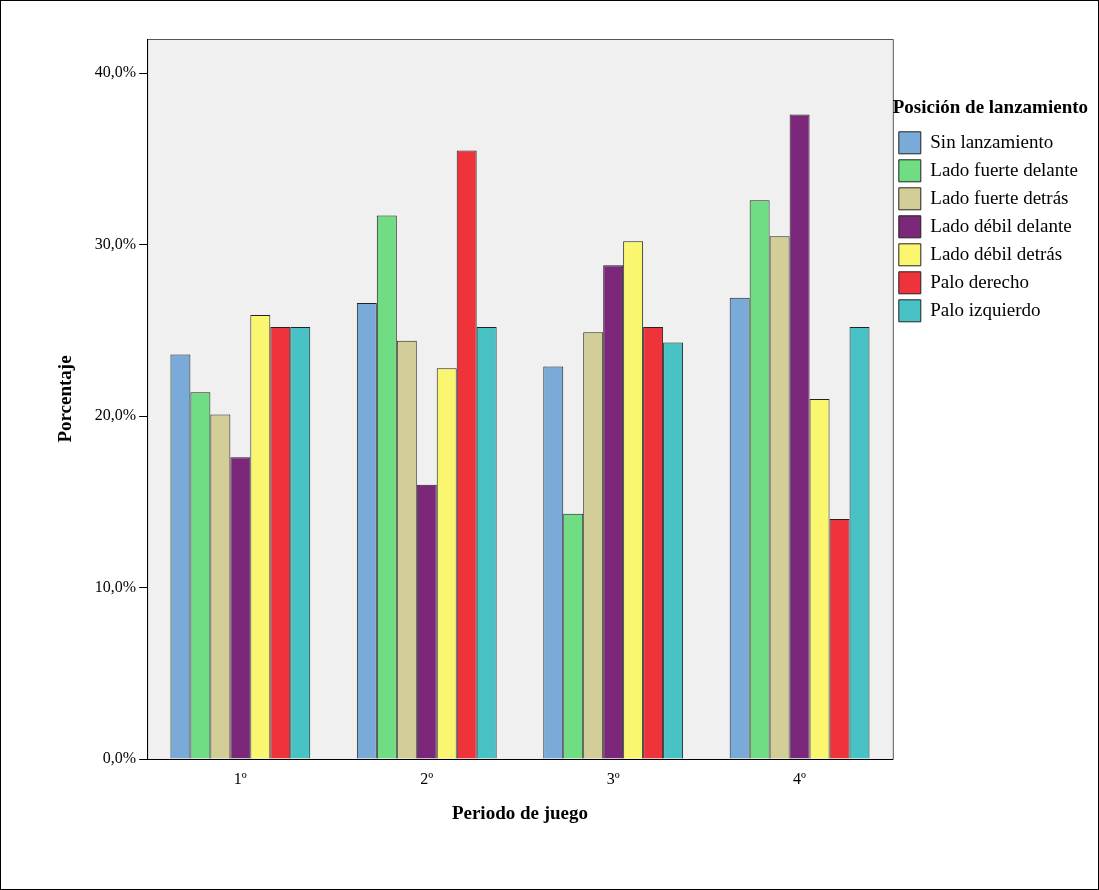  What do you see at coordinates (985, 309) in the screenshot?
I see `legend-label: Palo izquierdo` at bounding box center [985, 309].